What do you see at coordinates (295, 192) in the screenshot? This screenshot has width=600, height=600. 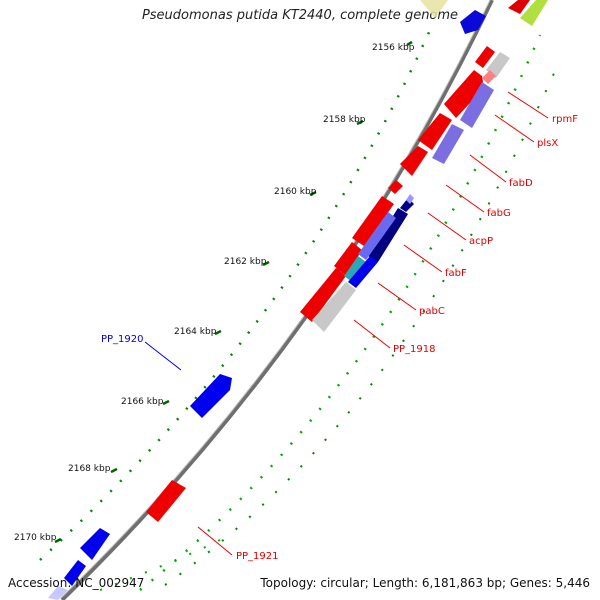 I see `scale-label: 2160 kbp` at bounding box center [295, 192].